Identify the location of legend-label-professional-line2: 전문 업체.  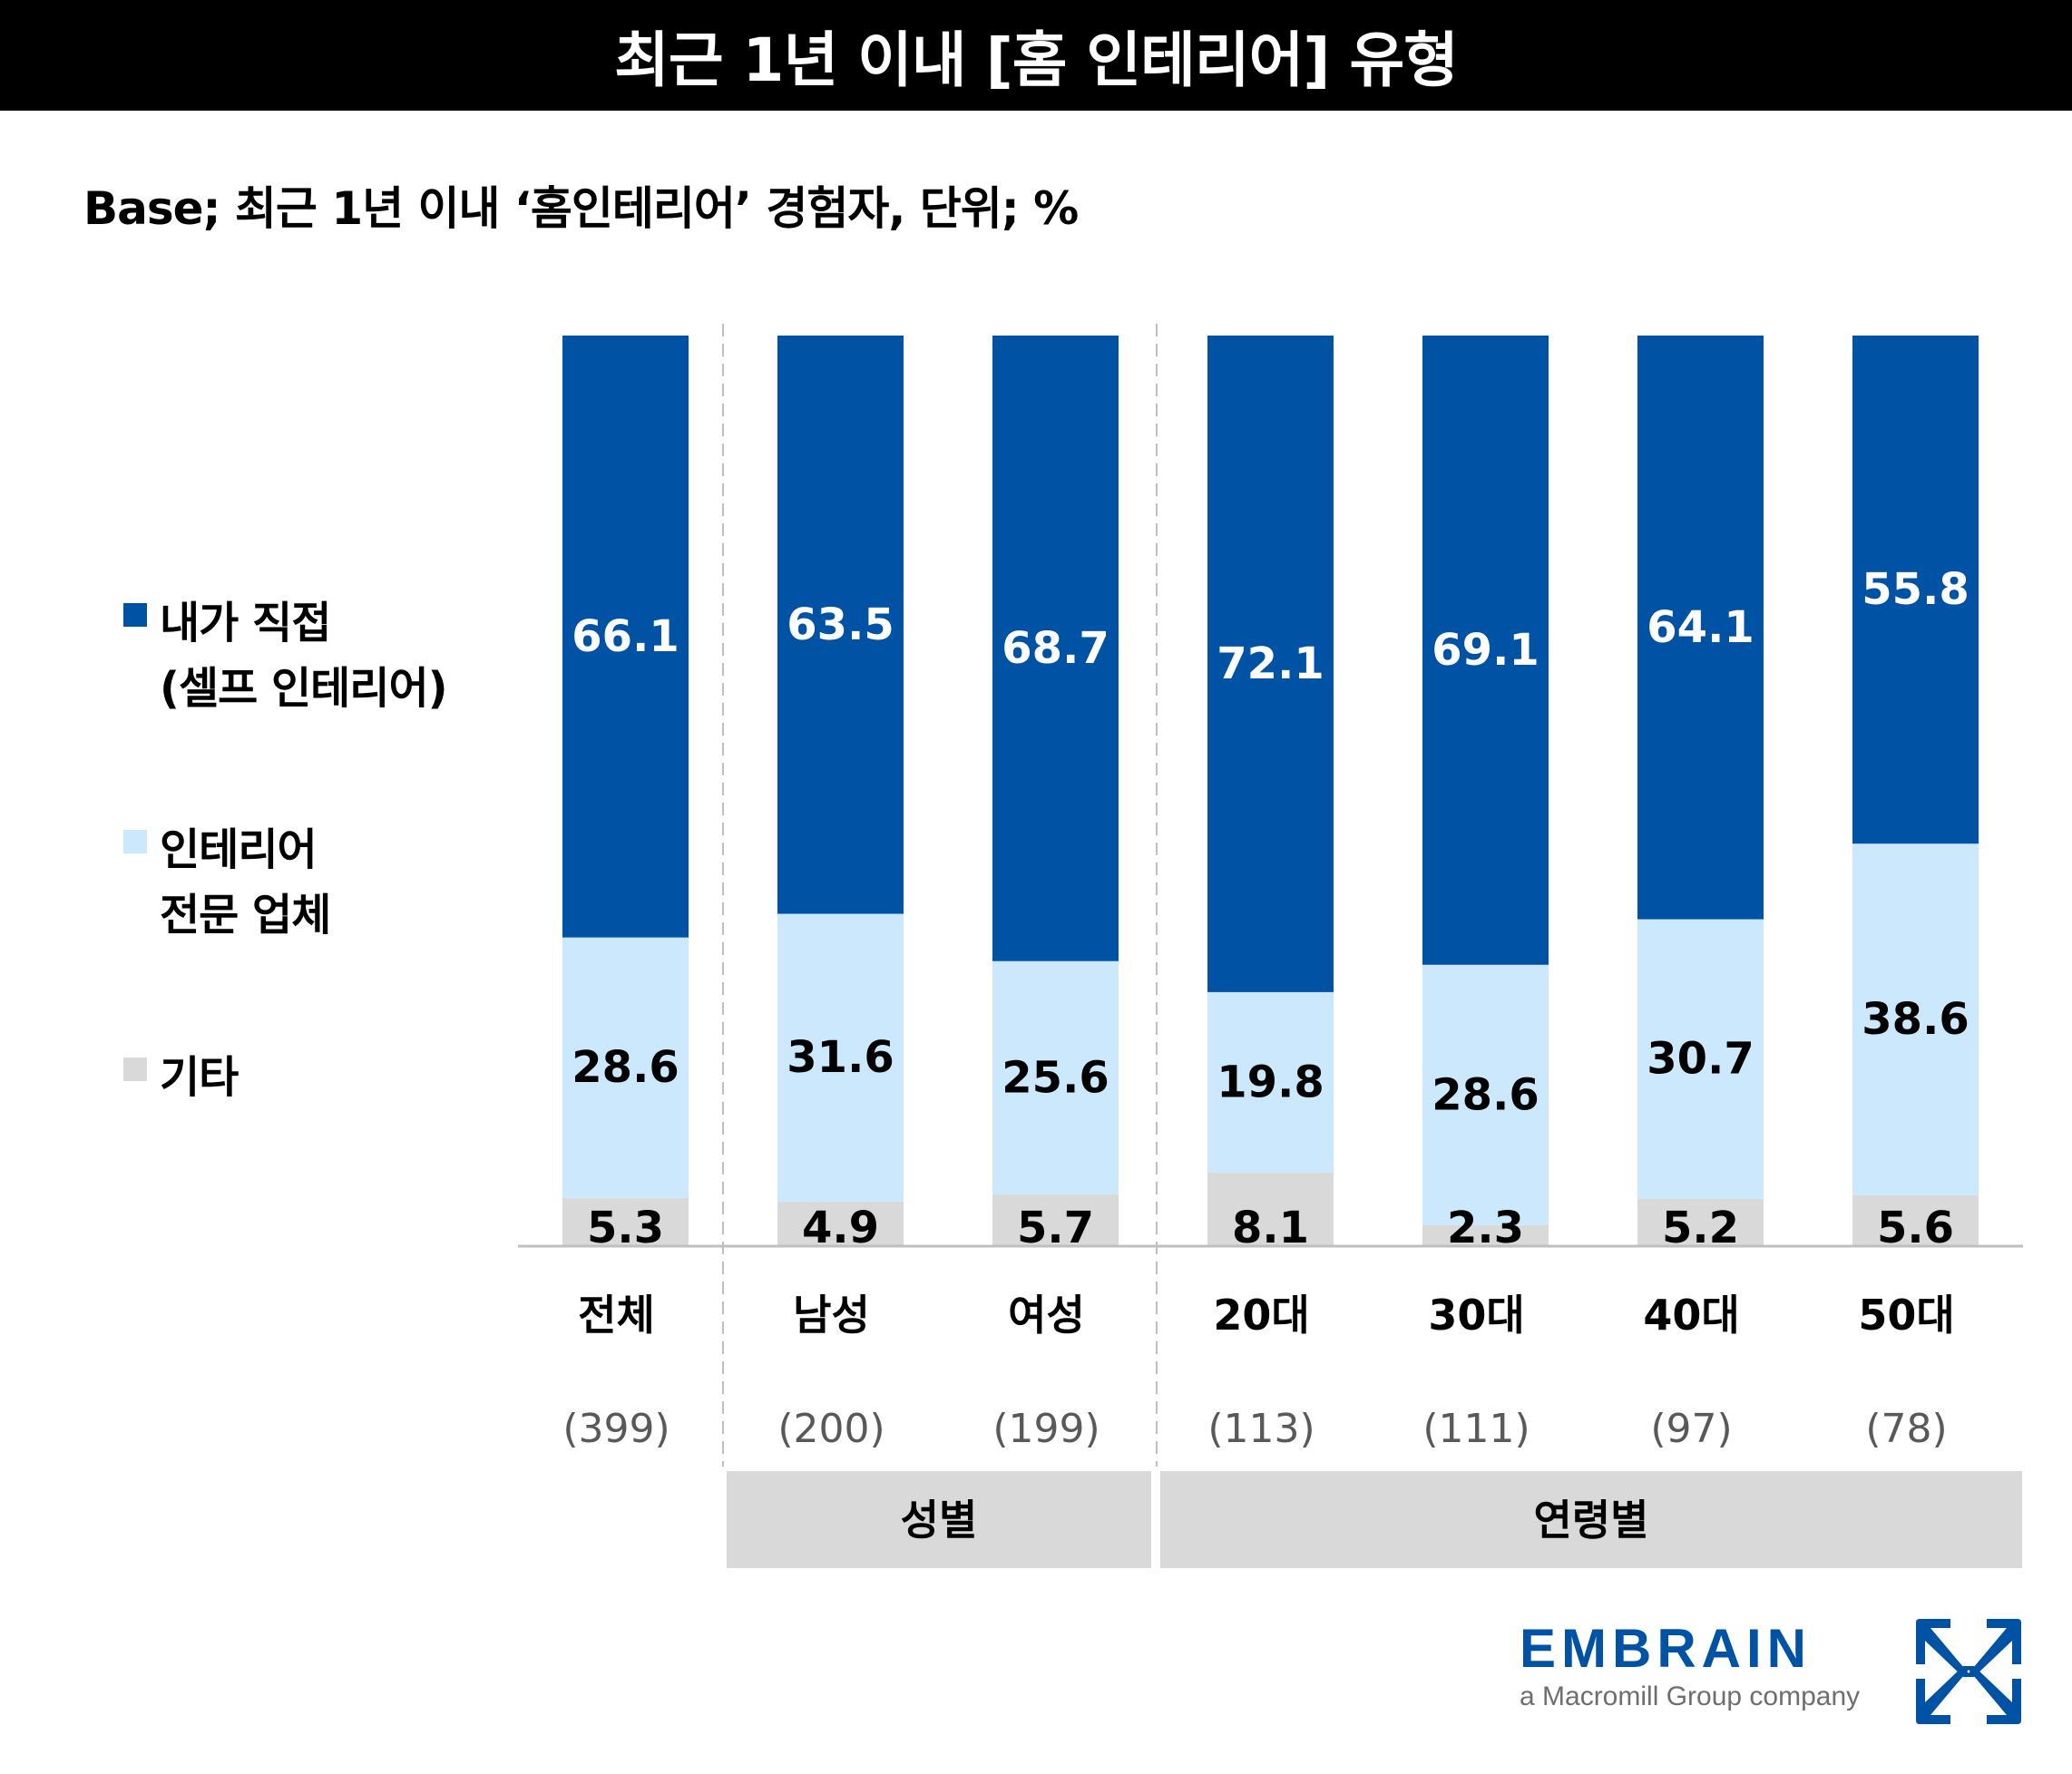
(245, 915).